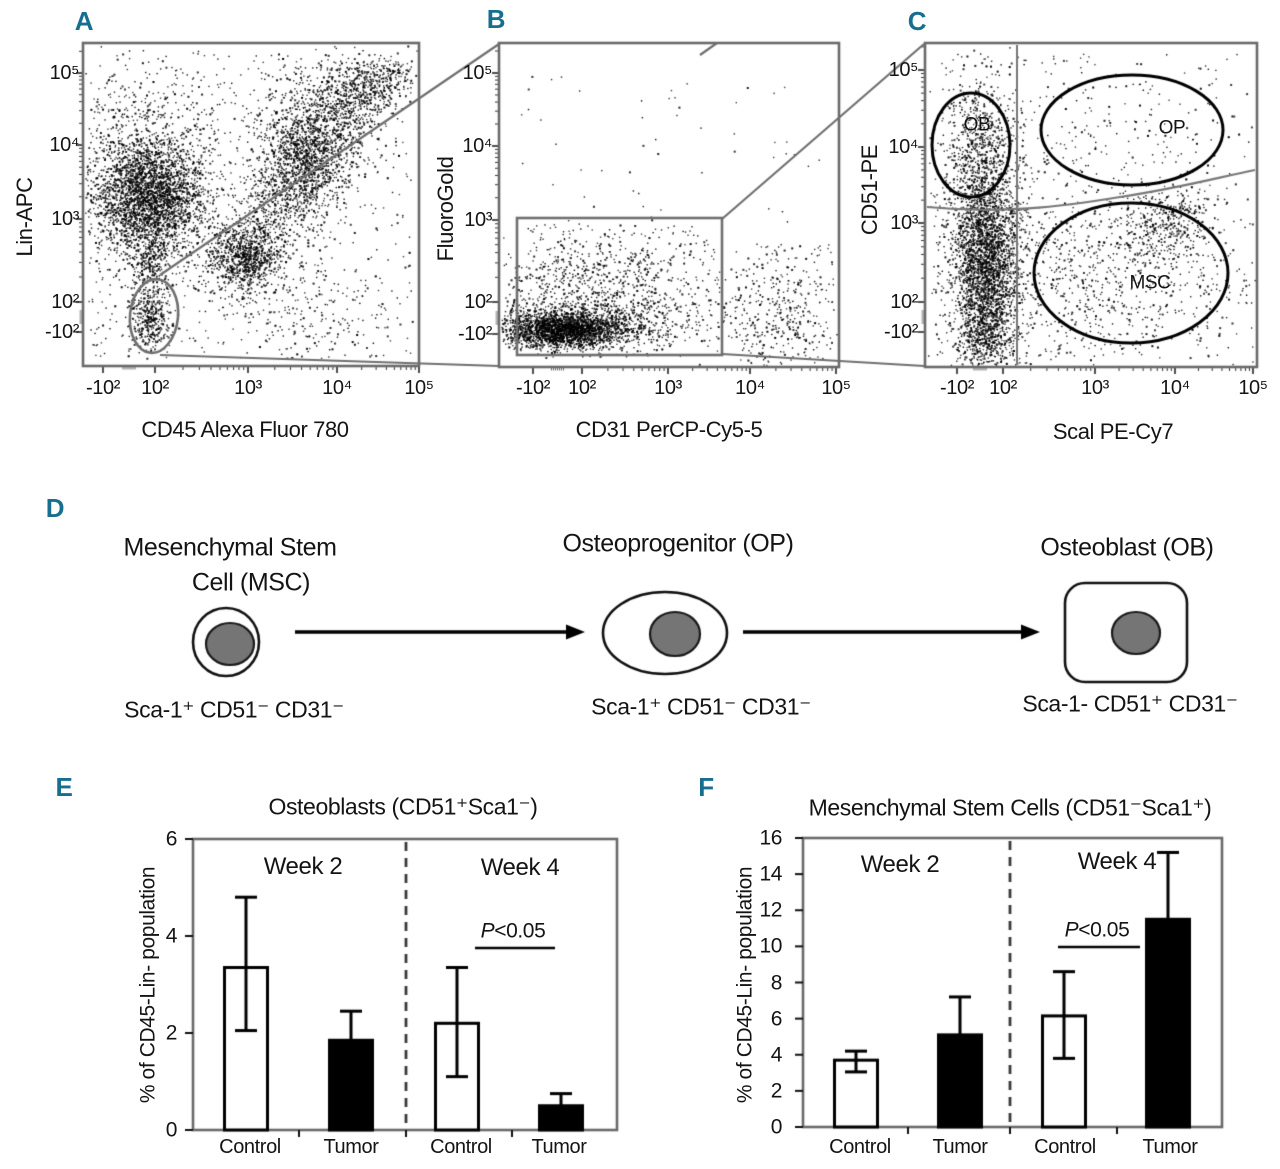  Describe the element at coordinates (860, 1147) in the screenshot. I see `chart-f-bar-label-0: Control` at that location.